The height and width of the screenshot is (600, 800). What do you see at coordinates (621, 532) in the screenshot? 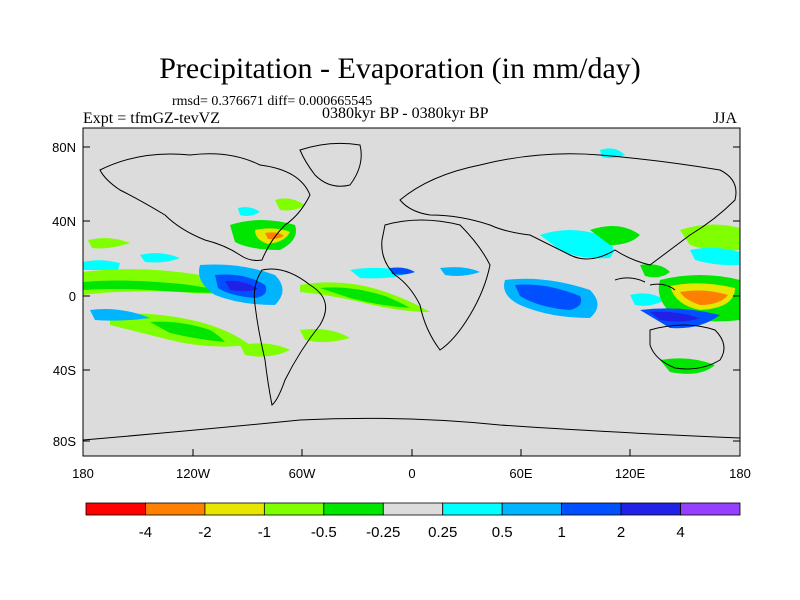
I see `colorbar-label: 2` at bounding box center [621, 532].